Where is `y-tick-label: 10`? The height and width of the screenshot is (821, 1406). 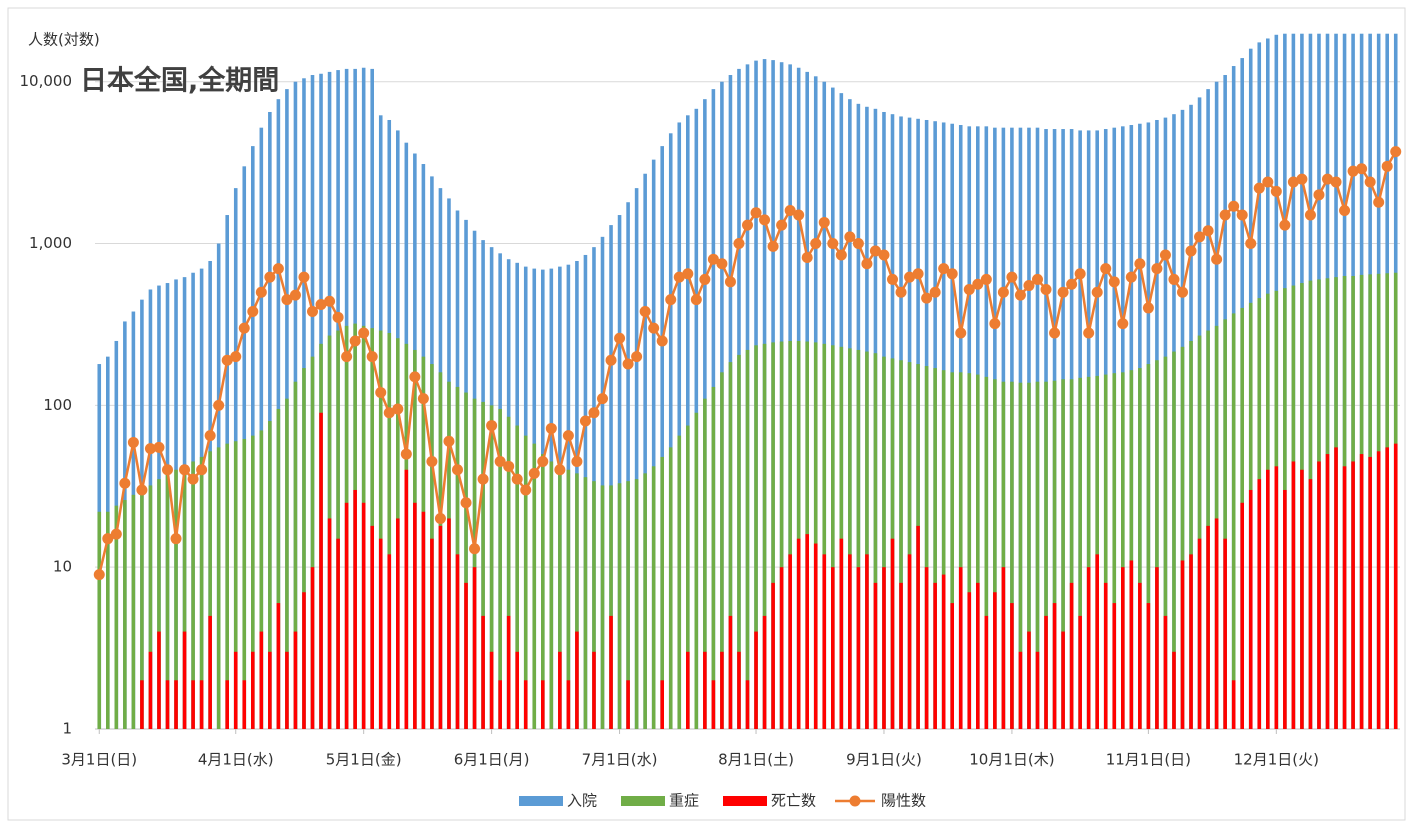 y-tick-label: 10 is located at coordinates (62, 567).